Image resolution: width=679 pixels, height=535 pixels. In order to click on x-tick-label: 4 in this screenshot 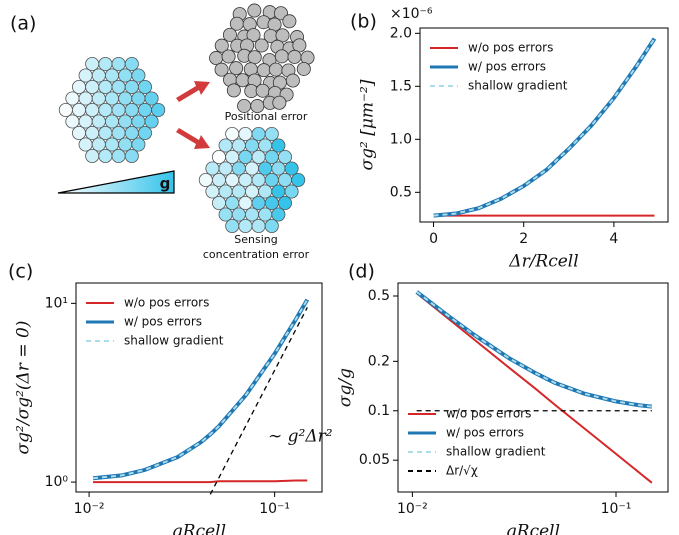, I will do `click(613, 239)`.